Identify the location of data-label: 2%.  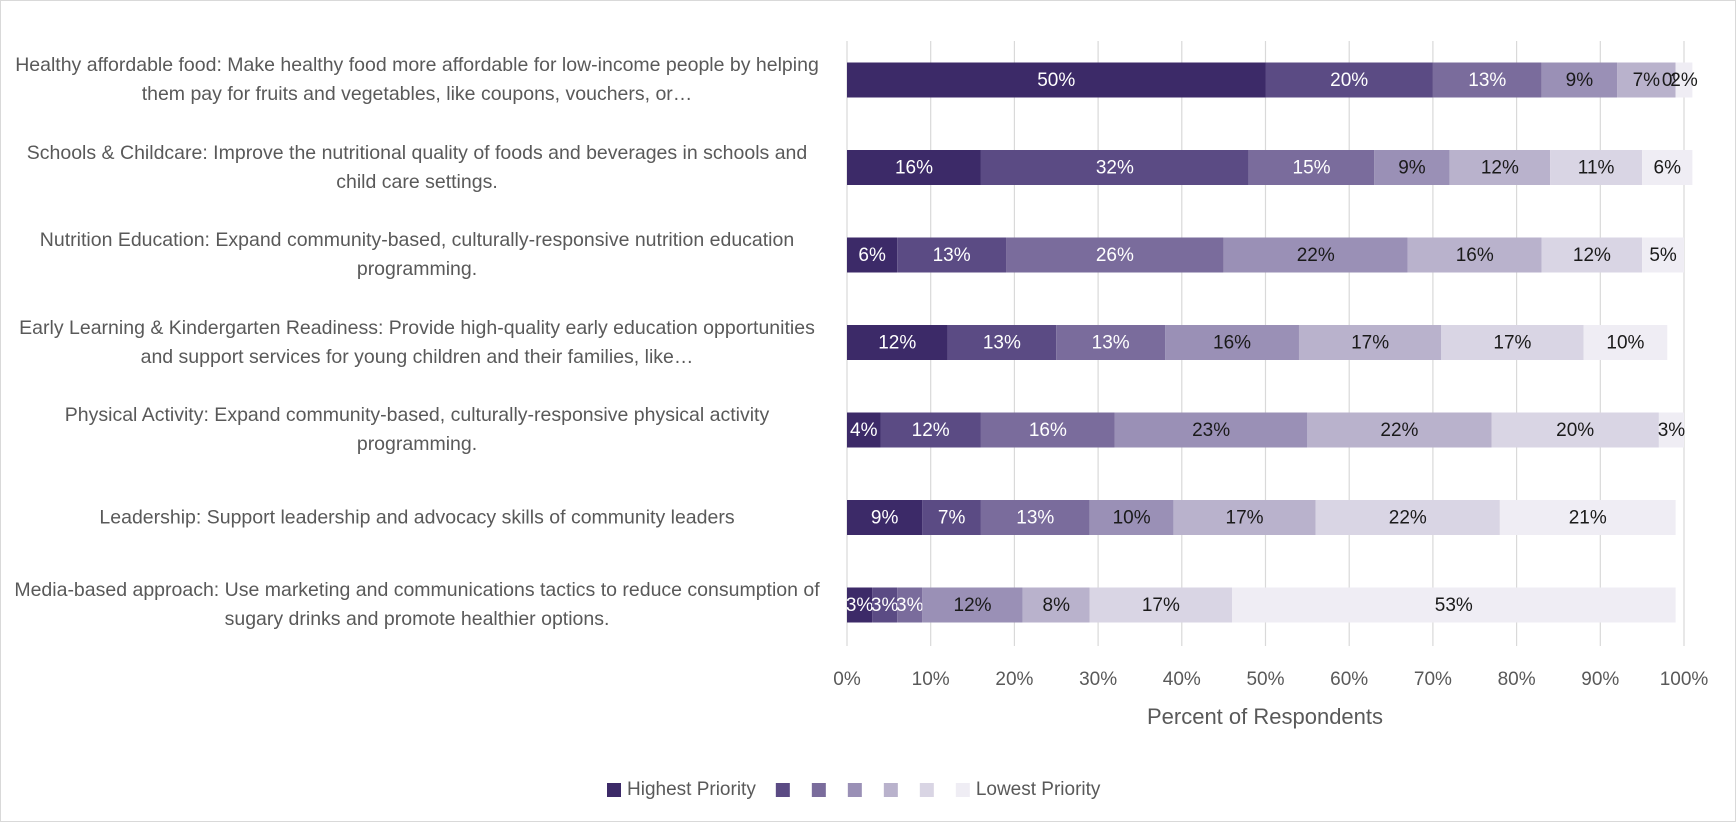
(1684, 80).